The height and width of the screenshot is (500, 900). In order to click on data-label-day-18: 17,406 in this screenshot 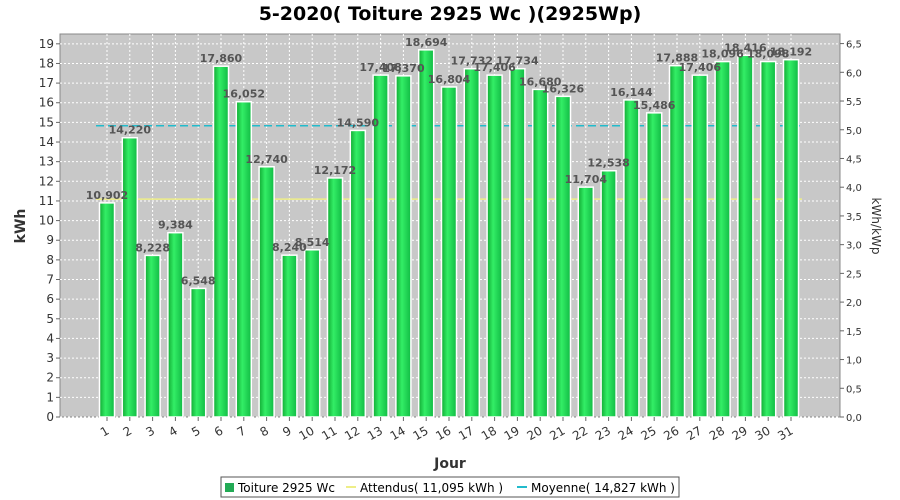, I will do `click(494, 67)`.